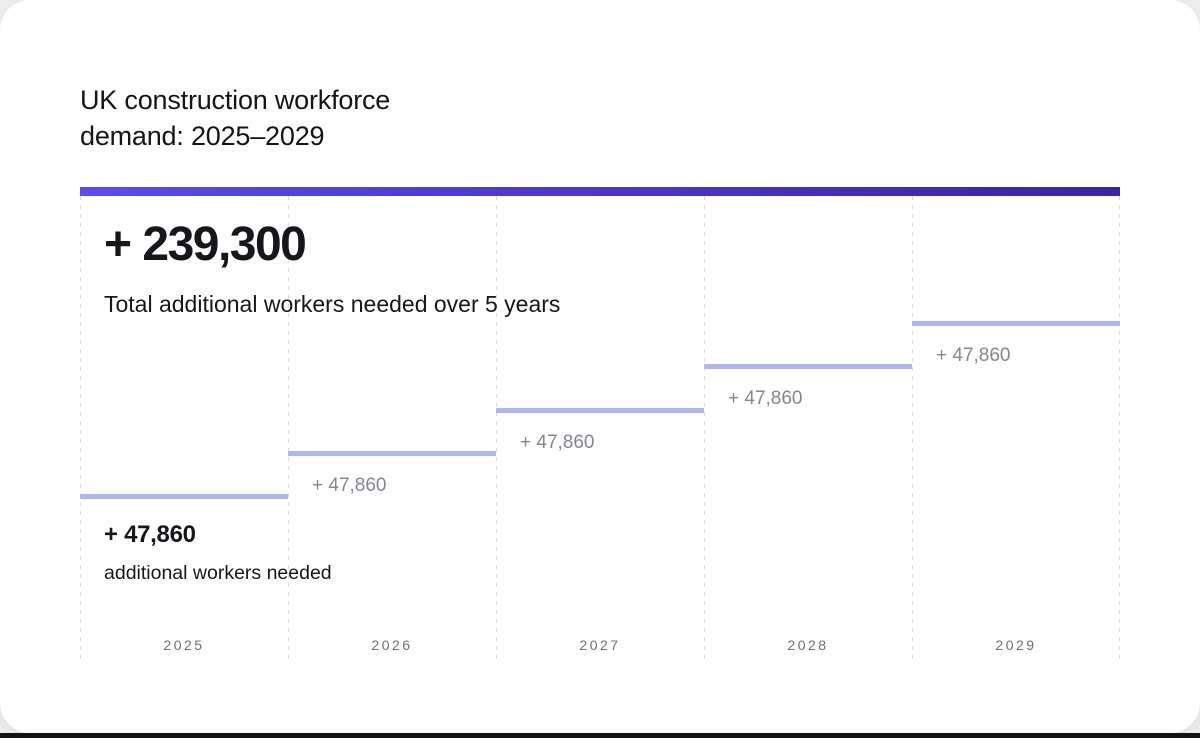 The width and height of the screenshot is (1200, 738). I want to click on increment-label-2026: + 47,860, so click(349, 485).